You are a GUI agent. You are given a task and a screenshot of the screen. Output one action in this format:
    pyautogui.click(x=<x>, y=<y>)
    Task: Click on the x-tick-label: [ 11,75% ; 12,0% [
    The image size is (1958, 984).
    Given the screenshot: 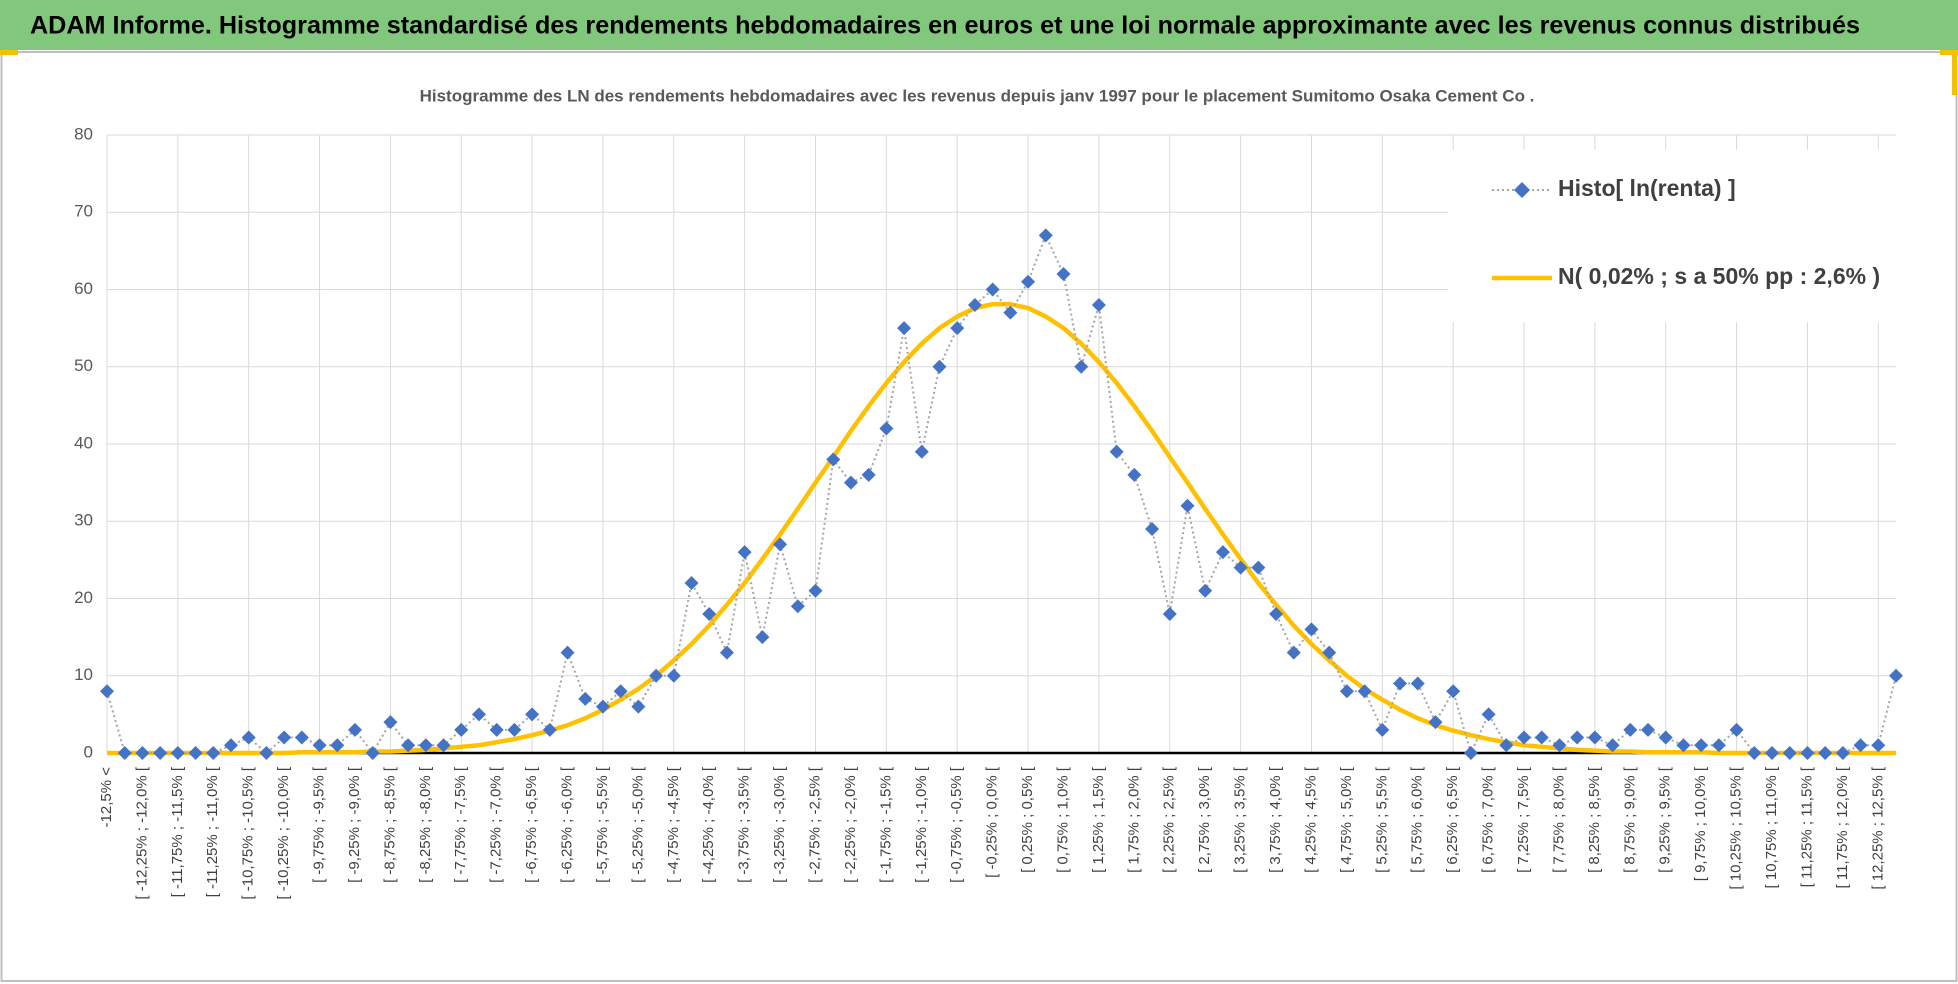 What is the action you would take?
    pyautogui.click(x=1842, y=827)
    